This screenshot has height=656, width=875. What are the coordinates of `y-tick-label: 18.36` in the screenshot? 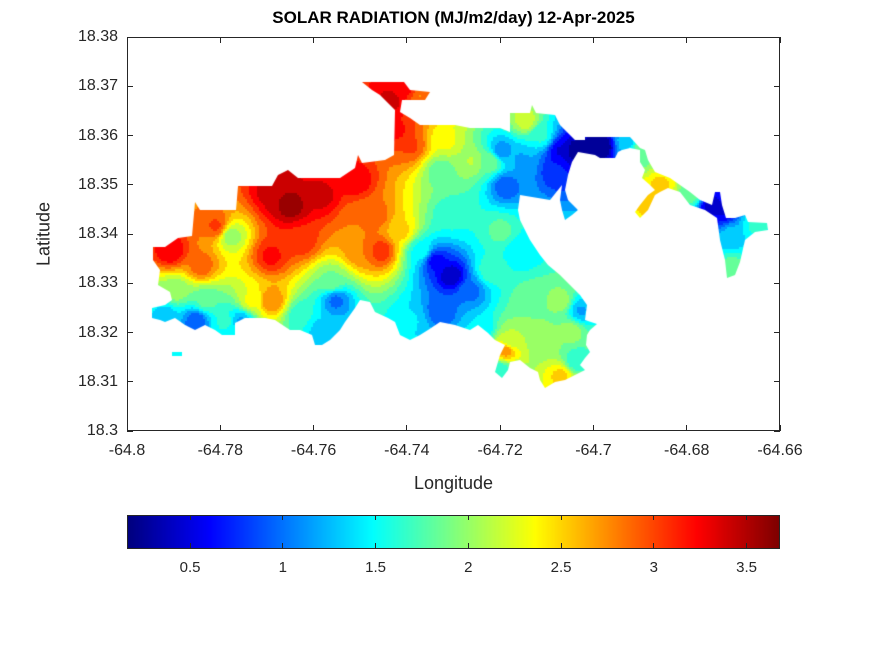 It's located at (97, 135).